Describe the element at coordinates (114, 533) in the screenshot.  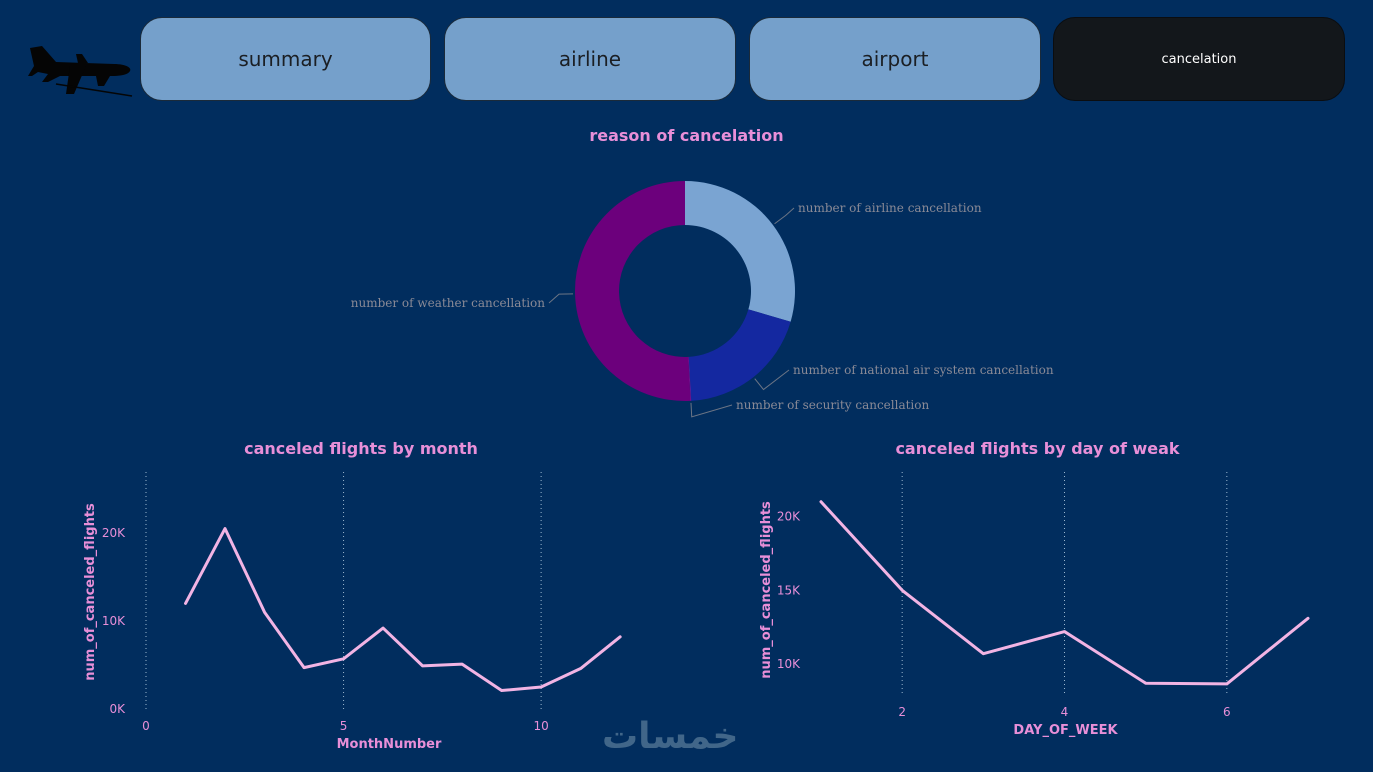
I see `month-ytick-2: 20K` at that location.